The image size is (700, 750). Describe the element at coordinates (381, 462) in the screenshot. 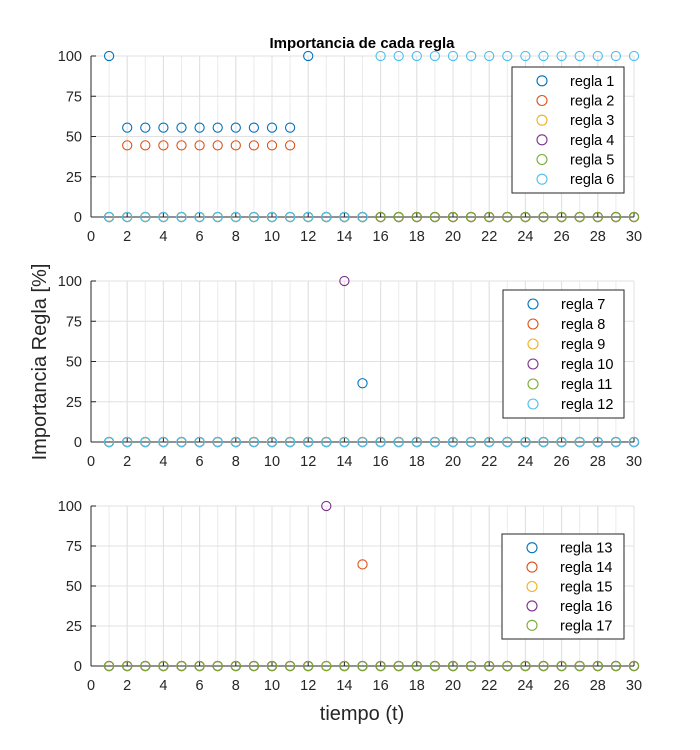

I see `x-tick-label: 16` at that location.